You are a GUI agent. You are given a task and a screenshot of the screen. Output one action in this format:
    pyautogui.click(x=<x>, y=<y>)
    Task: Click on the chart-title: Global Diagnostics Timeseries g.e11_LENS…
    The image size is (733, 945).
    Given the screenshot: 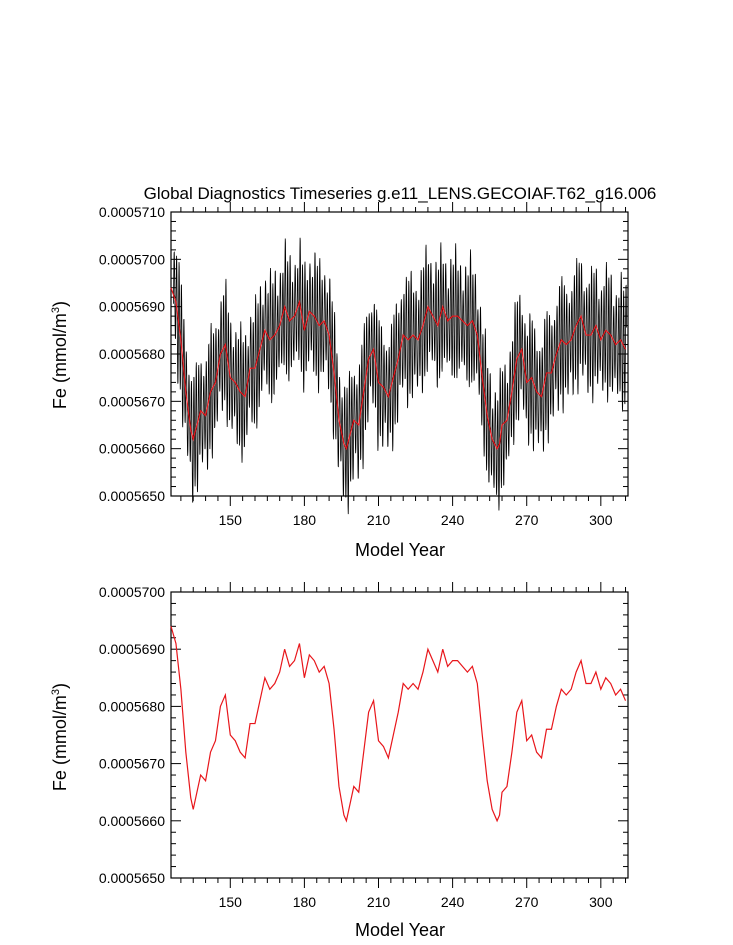 What is the action you would take?
    pyautogui.click(x=400, y=193)
    